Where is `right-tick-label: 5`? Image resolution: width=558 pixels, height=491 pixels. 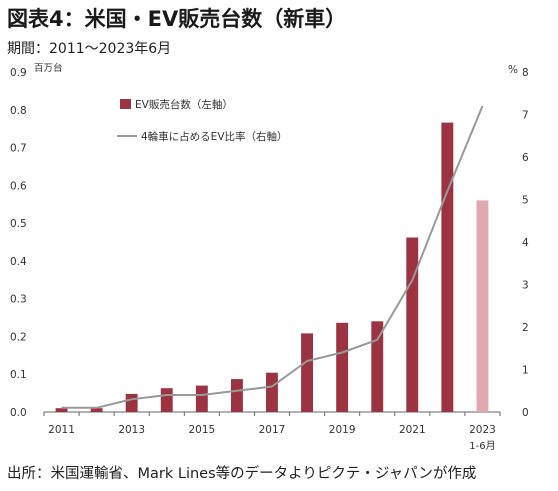 right-tick-label: 5 is located at coordinates (525, 201).